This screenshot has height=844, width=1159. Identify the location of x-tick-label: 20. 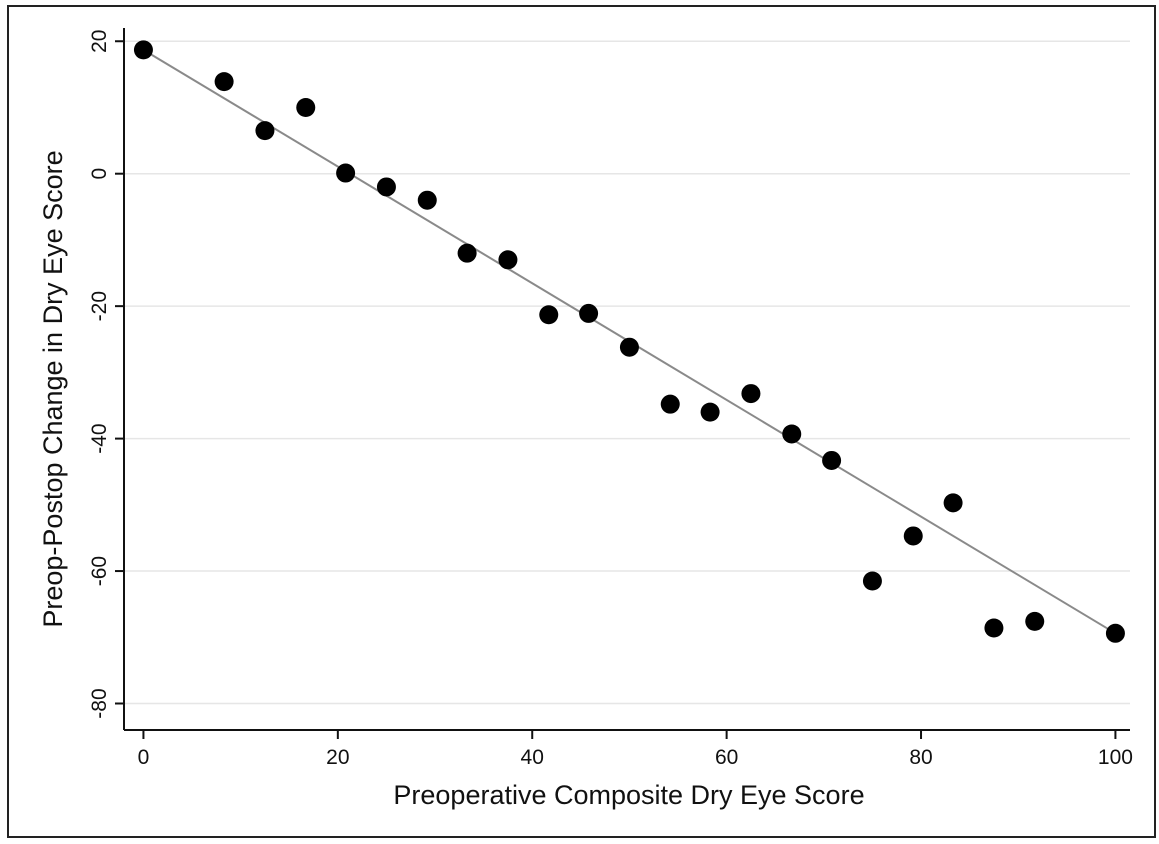
(337, 757).